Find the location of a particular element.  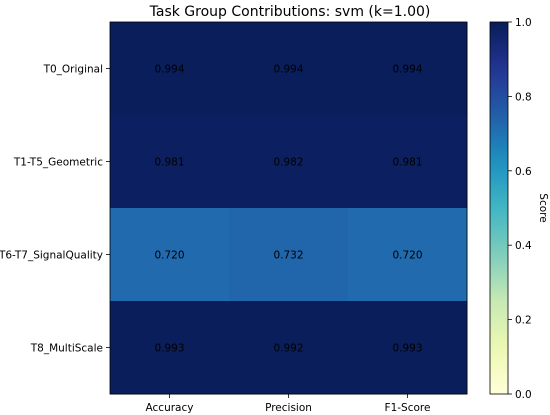

colorbar-tick-label: 0.4 is located at coordinates (523, 246).